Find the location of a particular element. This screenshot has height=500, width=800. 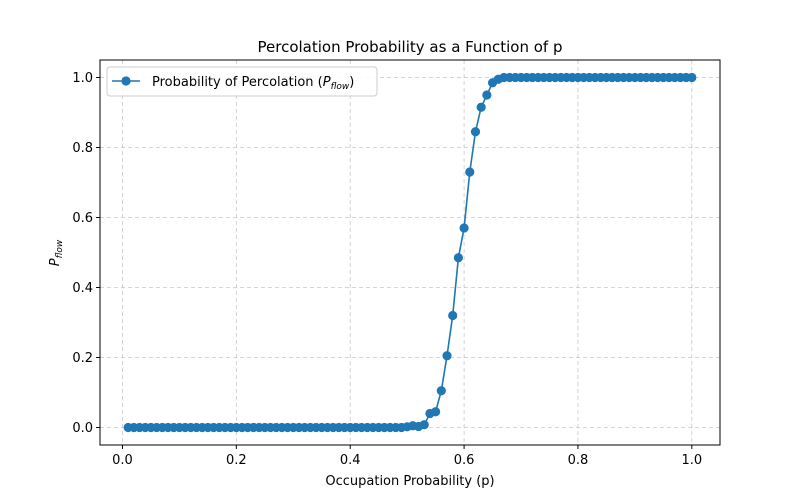

legend-marker-swatch is located at coordinates (126, 81).